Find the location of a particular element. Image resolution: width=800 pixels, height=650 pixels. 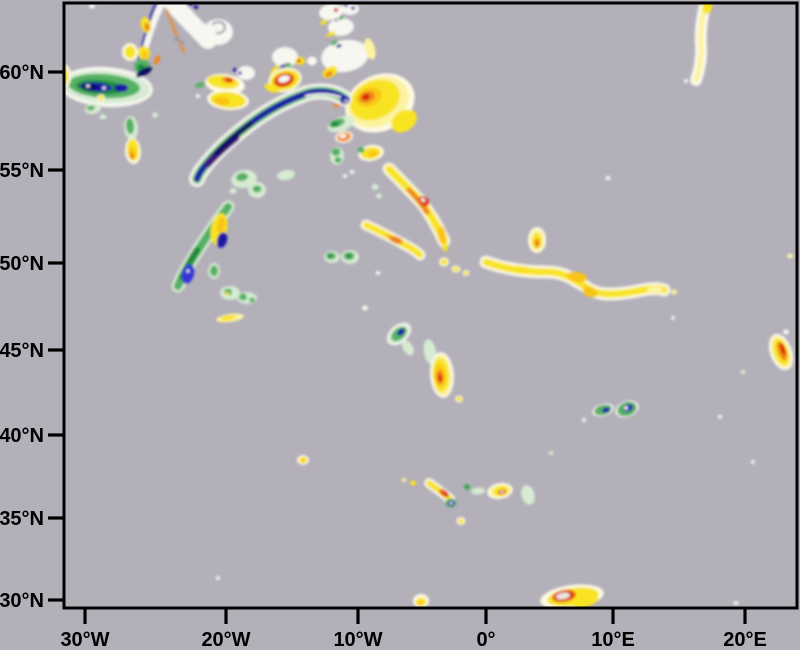

y-tick-label: 60°N is located at coordinates (22, 73).